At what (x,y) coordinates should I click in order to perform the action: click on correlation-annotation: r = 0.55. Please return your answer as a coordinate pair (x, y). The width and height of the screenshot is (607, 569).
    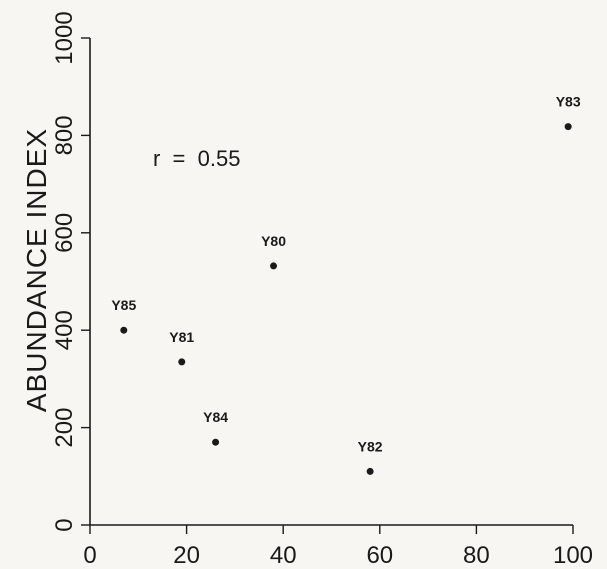
    Looking at the image, I should click on (196, 158).